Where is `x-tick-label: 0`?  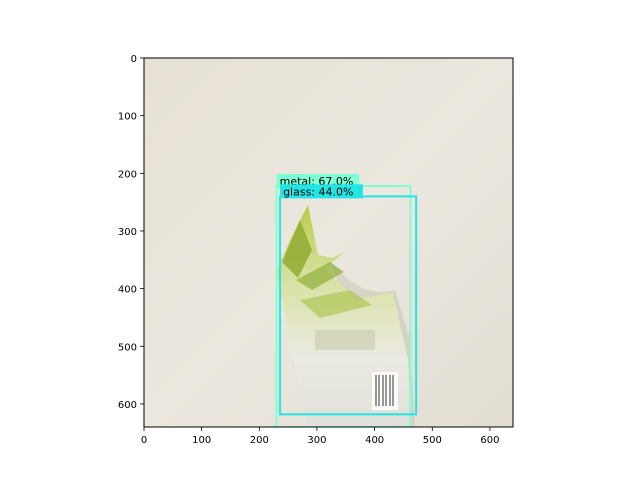
x-tick-label: 0 is located at coordinates (144, 440).